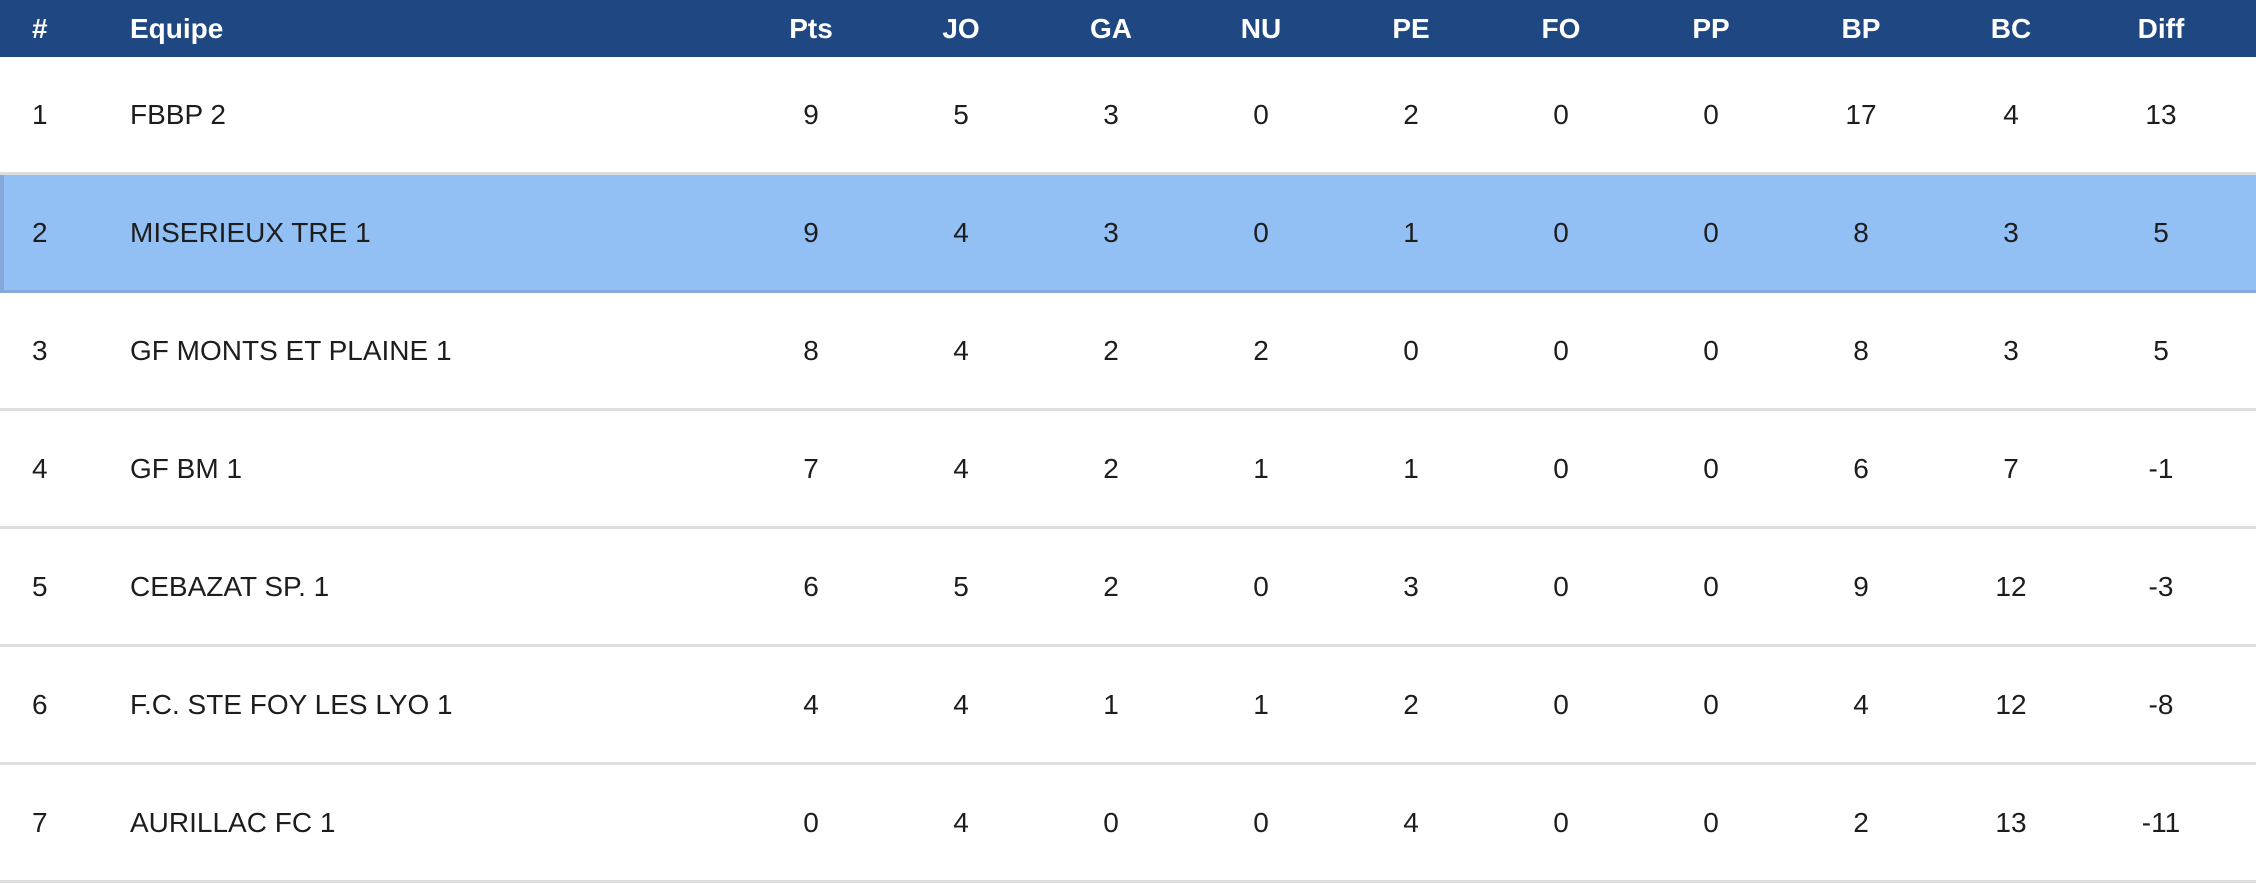 This screenshot has width=2256, height=884. What do you see at coordinates (291, 350) in the screenshot?
I see `team-name-cell: GF MONTS ET PLAINE 1` at bounding box center [291, 350].